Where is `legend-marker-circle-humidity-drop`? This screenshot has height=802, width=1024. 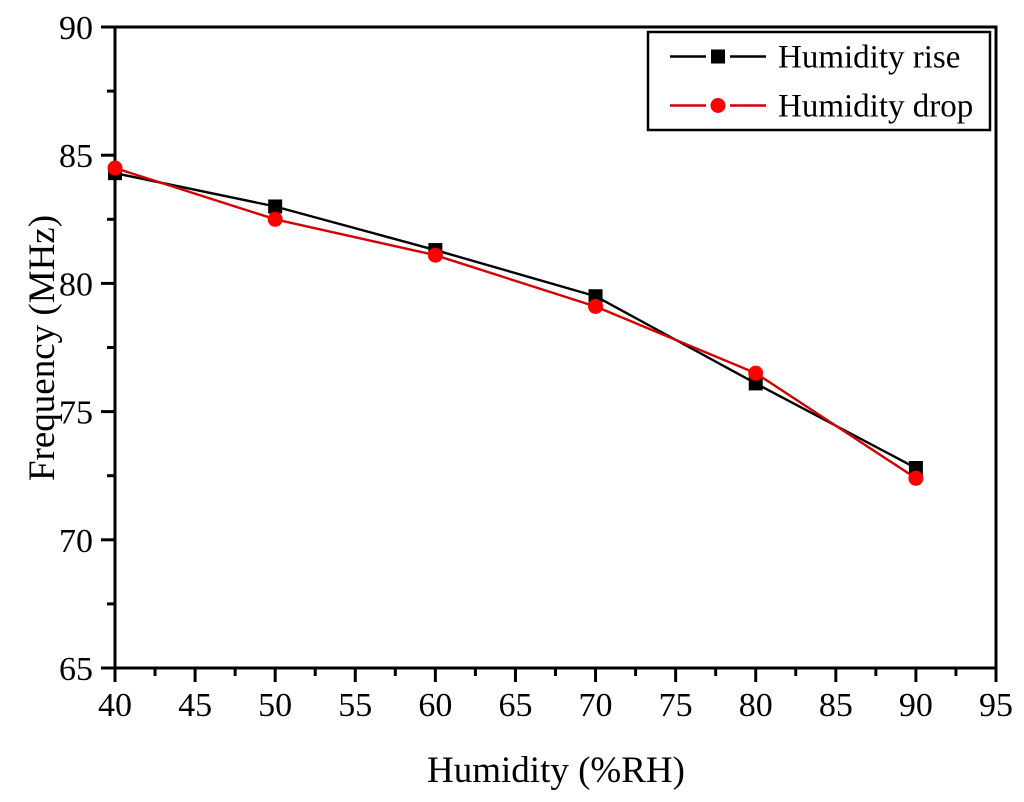 legend-marker-circle-humidity-drop is located at coordinates (718, 105).